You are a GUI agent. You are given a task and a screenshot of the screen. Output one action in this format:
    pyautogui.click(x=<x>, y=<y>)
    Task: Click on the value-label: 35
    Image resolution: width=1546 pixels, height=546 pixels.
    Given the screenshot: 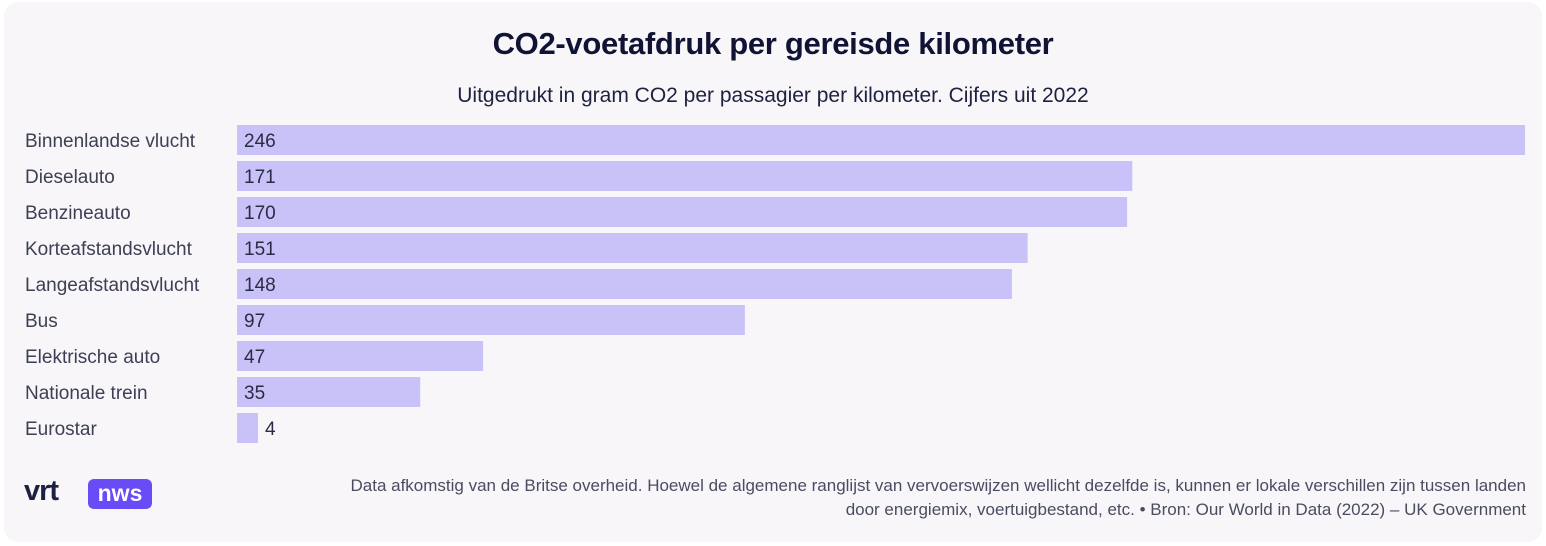 What is the action you would take?
    pyautogui.click(x=254, y=393)
    